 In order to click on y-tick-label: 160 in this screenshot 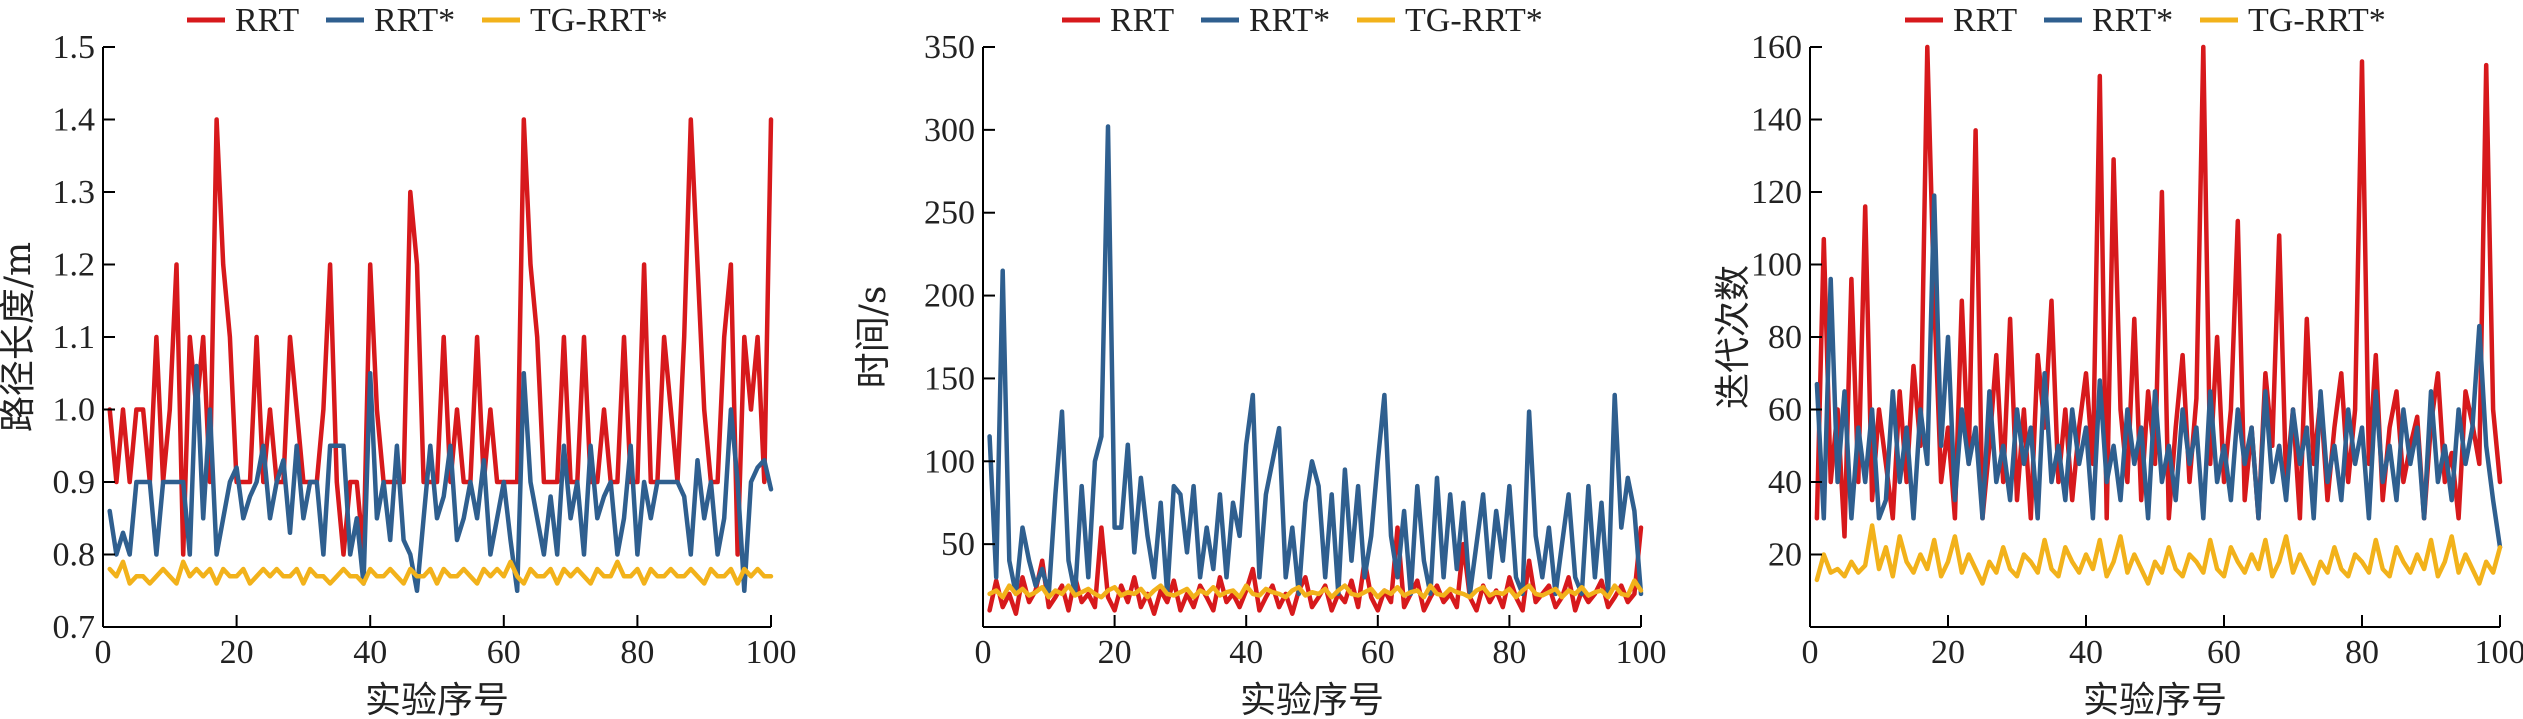, I will do `click(1776, 47)`.